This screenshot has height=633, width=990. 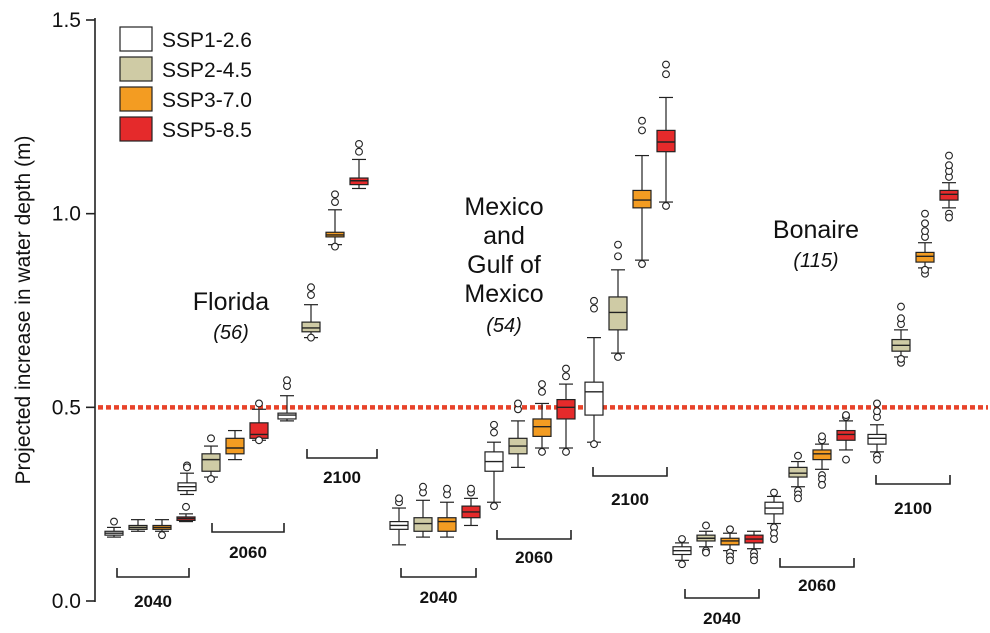 What do you see at coordinates (846, 437) in the screenshot?
I see `box-bonaire-2060-ssp5-8.5` at bounding box center [846, 437].